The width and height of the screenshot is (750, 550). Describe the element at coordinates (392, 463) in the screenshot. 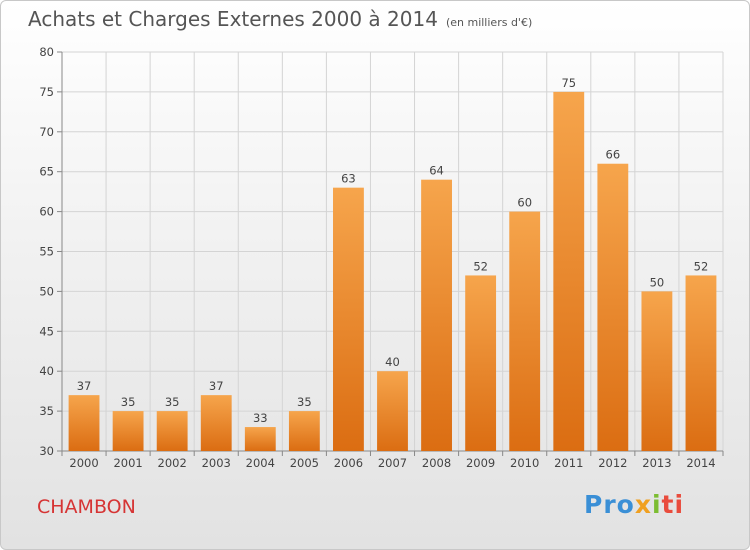

I see `x-tick-label-2007: 2007` at that location.